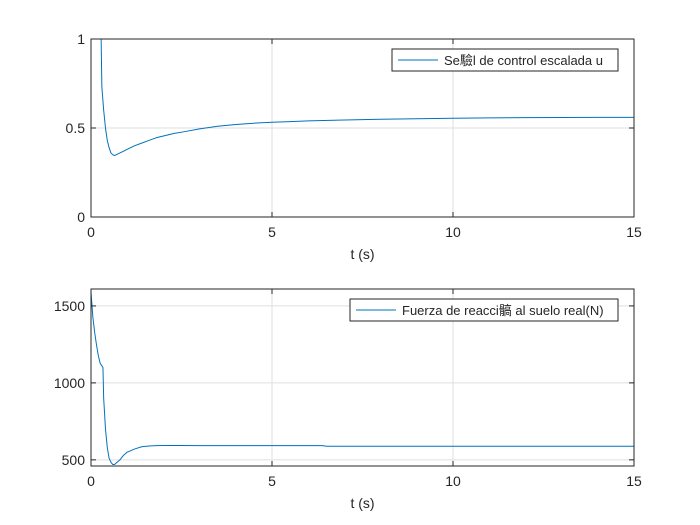  I want to click on y-tick-label: 500, so click(74, 460).